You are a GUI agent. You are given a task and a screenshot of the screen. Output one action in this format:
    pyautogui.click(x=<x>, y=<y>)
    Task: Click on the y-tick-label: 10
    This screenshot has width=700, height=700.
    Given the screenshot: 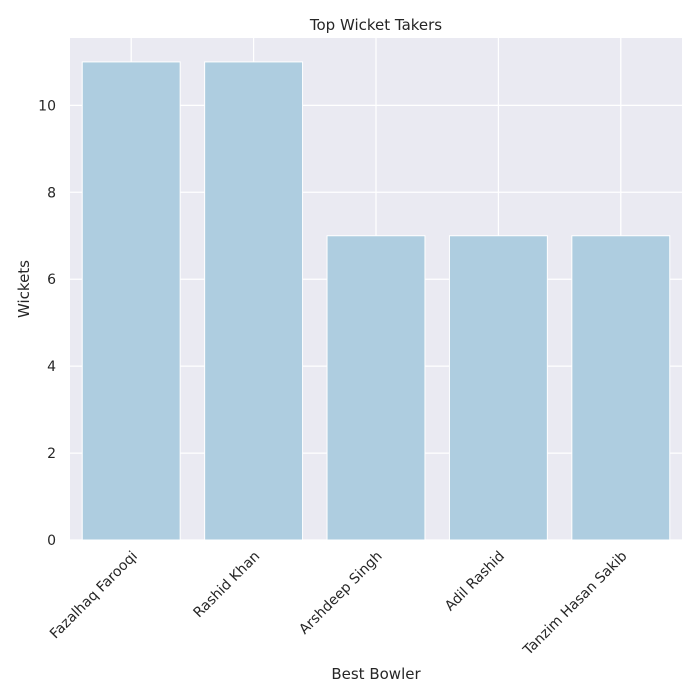 What is the action you would take?
    pyautogui.click(x=47, y=106)
    